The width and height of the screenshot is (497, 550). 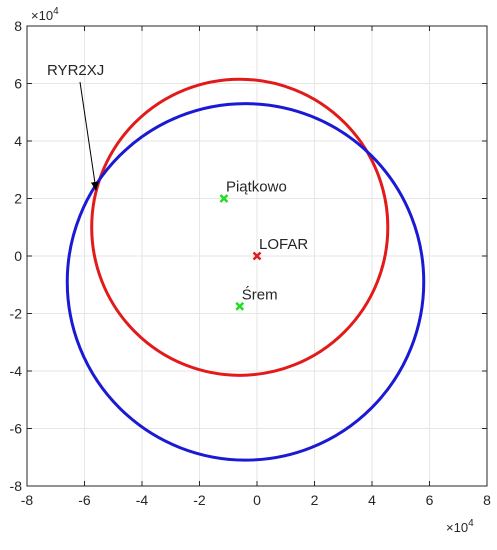 I want to click on y-tick-label: 6, so click(x=18, y=84).